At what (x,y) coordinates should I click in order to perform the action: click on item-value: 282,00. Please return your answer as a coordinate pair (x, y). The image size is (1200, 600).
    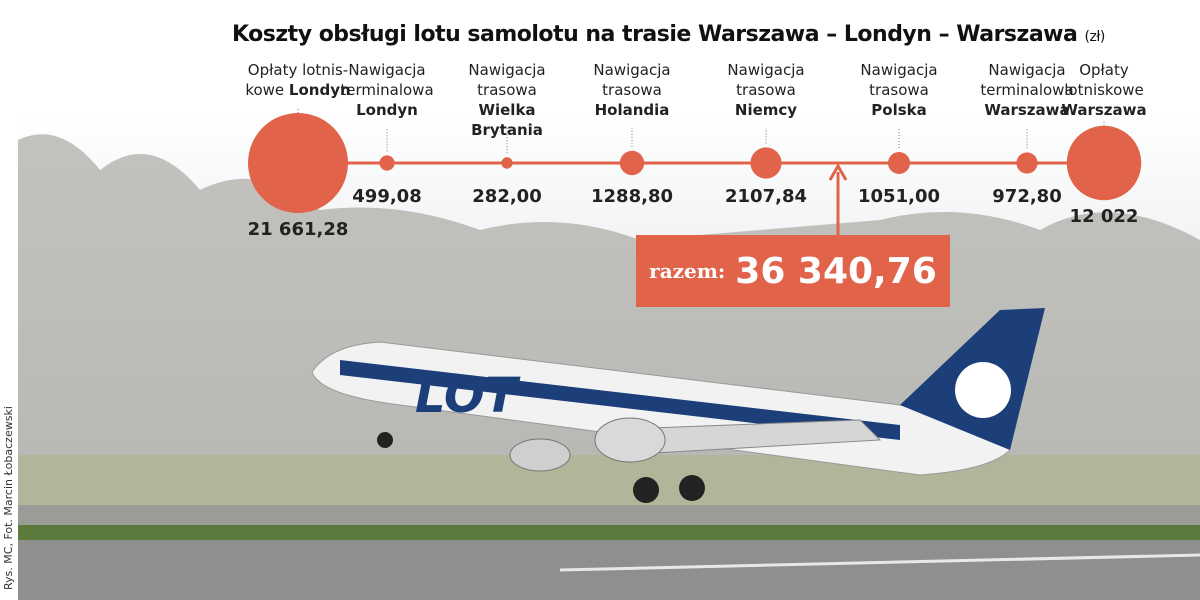
    Looking at the image, I should click on (507, 196).